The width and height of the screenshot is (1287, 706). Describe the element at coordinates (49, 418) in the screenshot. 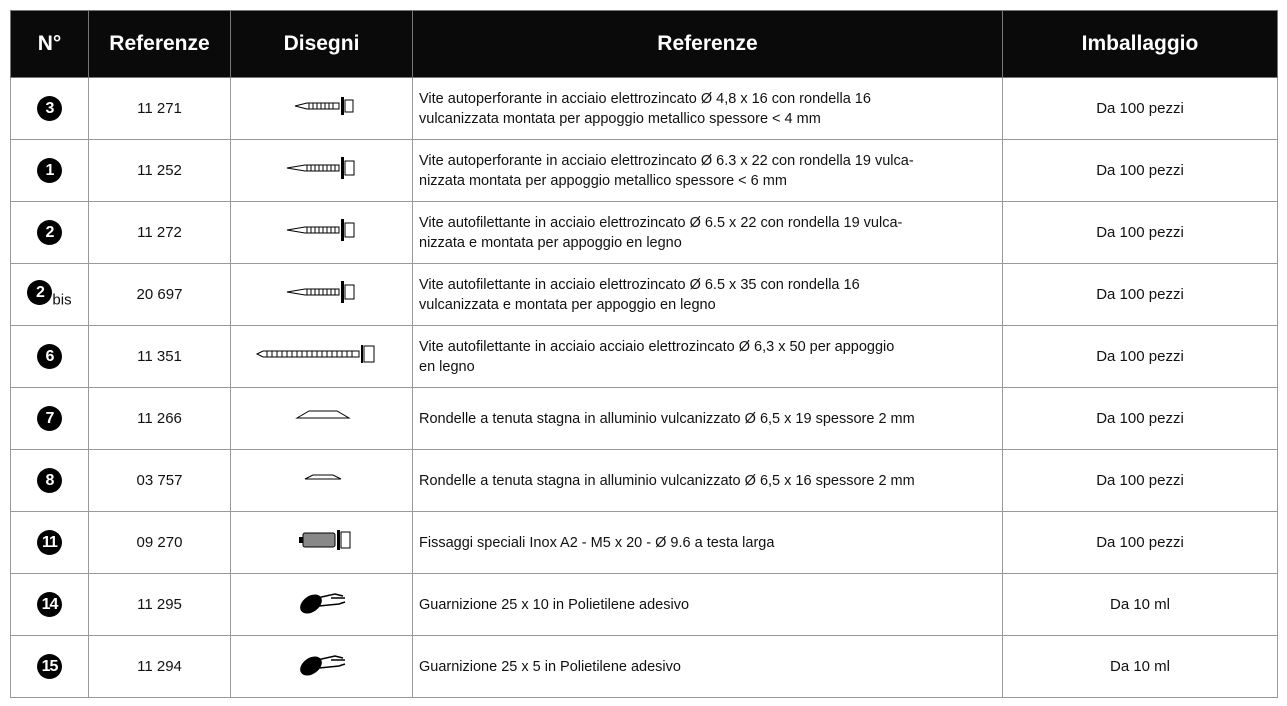

I see `number-cell: 7` at that location.